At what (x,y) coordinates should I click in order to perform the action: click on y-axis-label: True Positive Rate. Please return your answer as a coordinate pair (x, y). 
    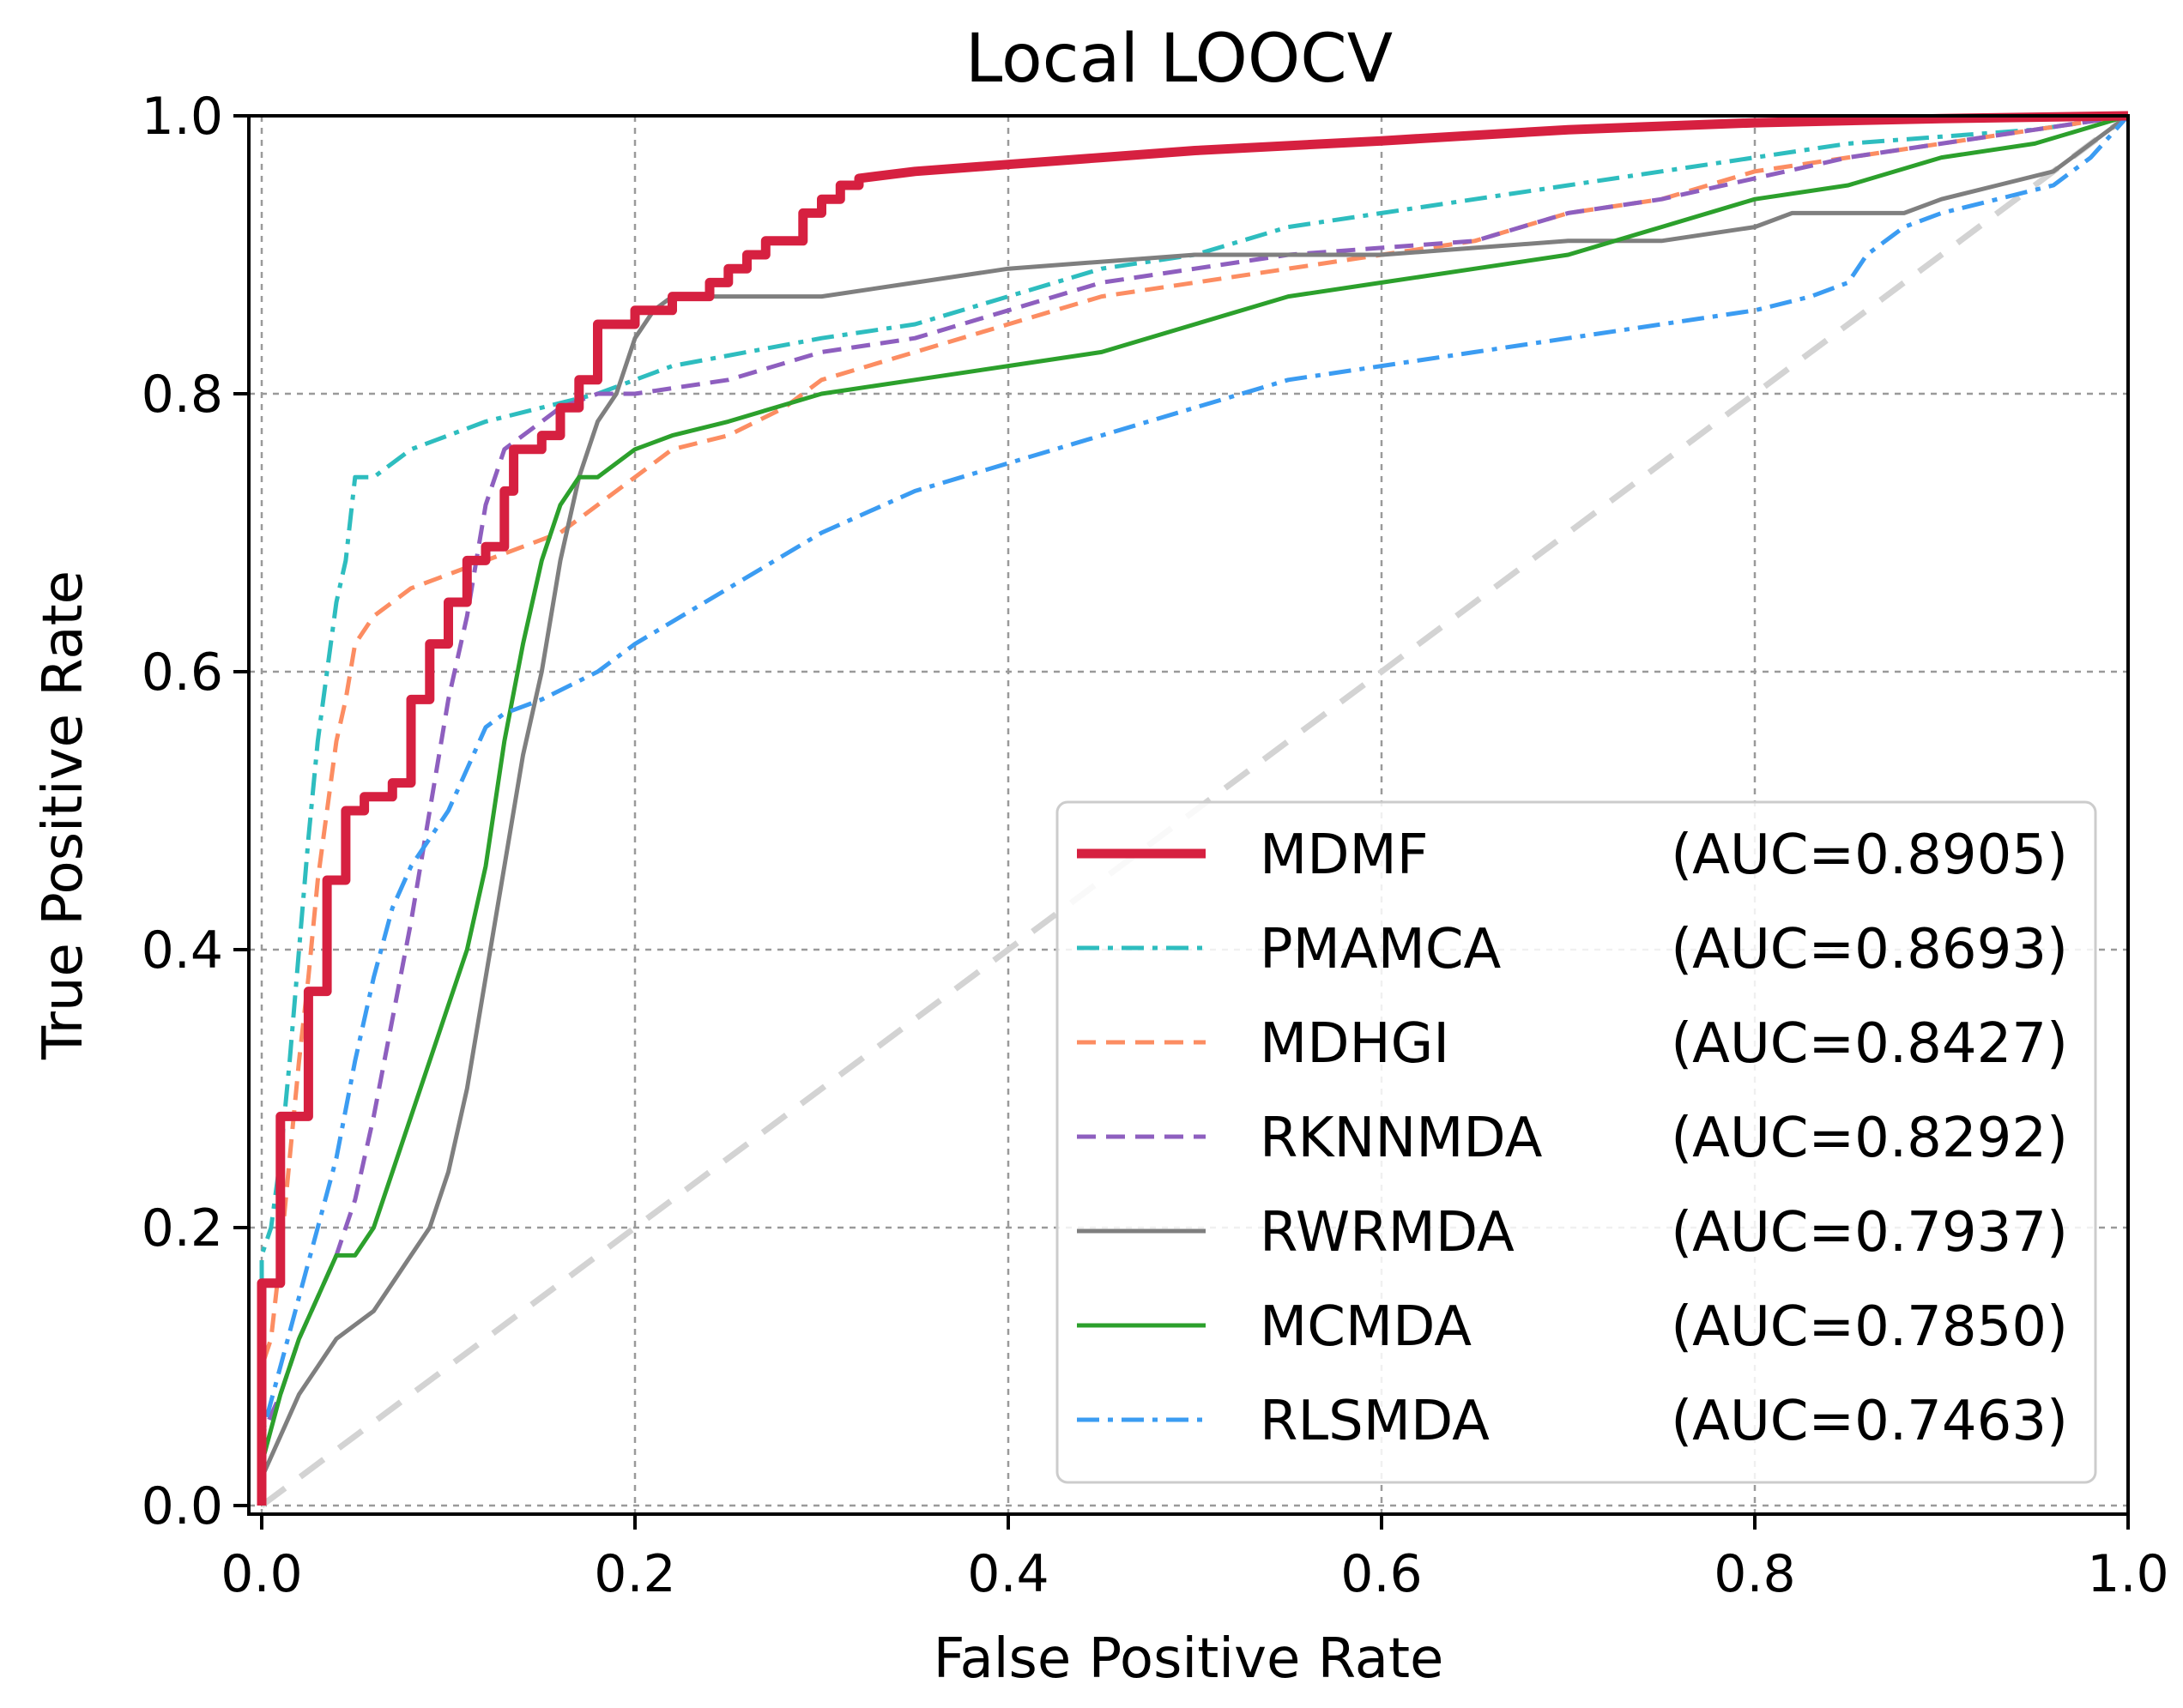
    Looking at the image, I should click on (63, 815).